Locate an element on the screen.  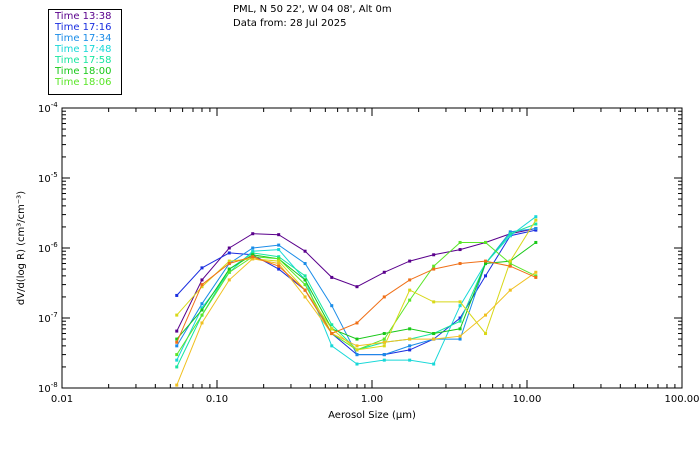
y-tick-label: 10⁻⁸ is located at coordinates (48, 388).